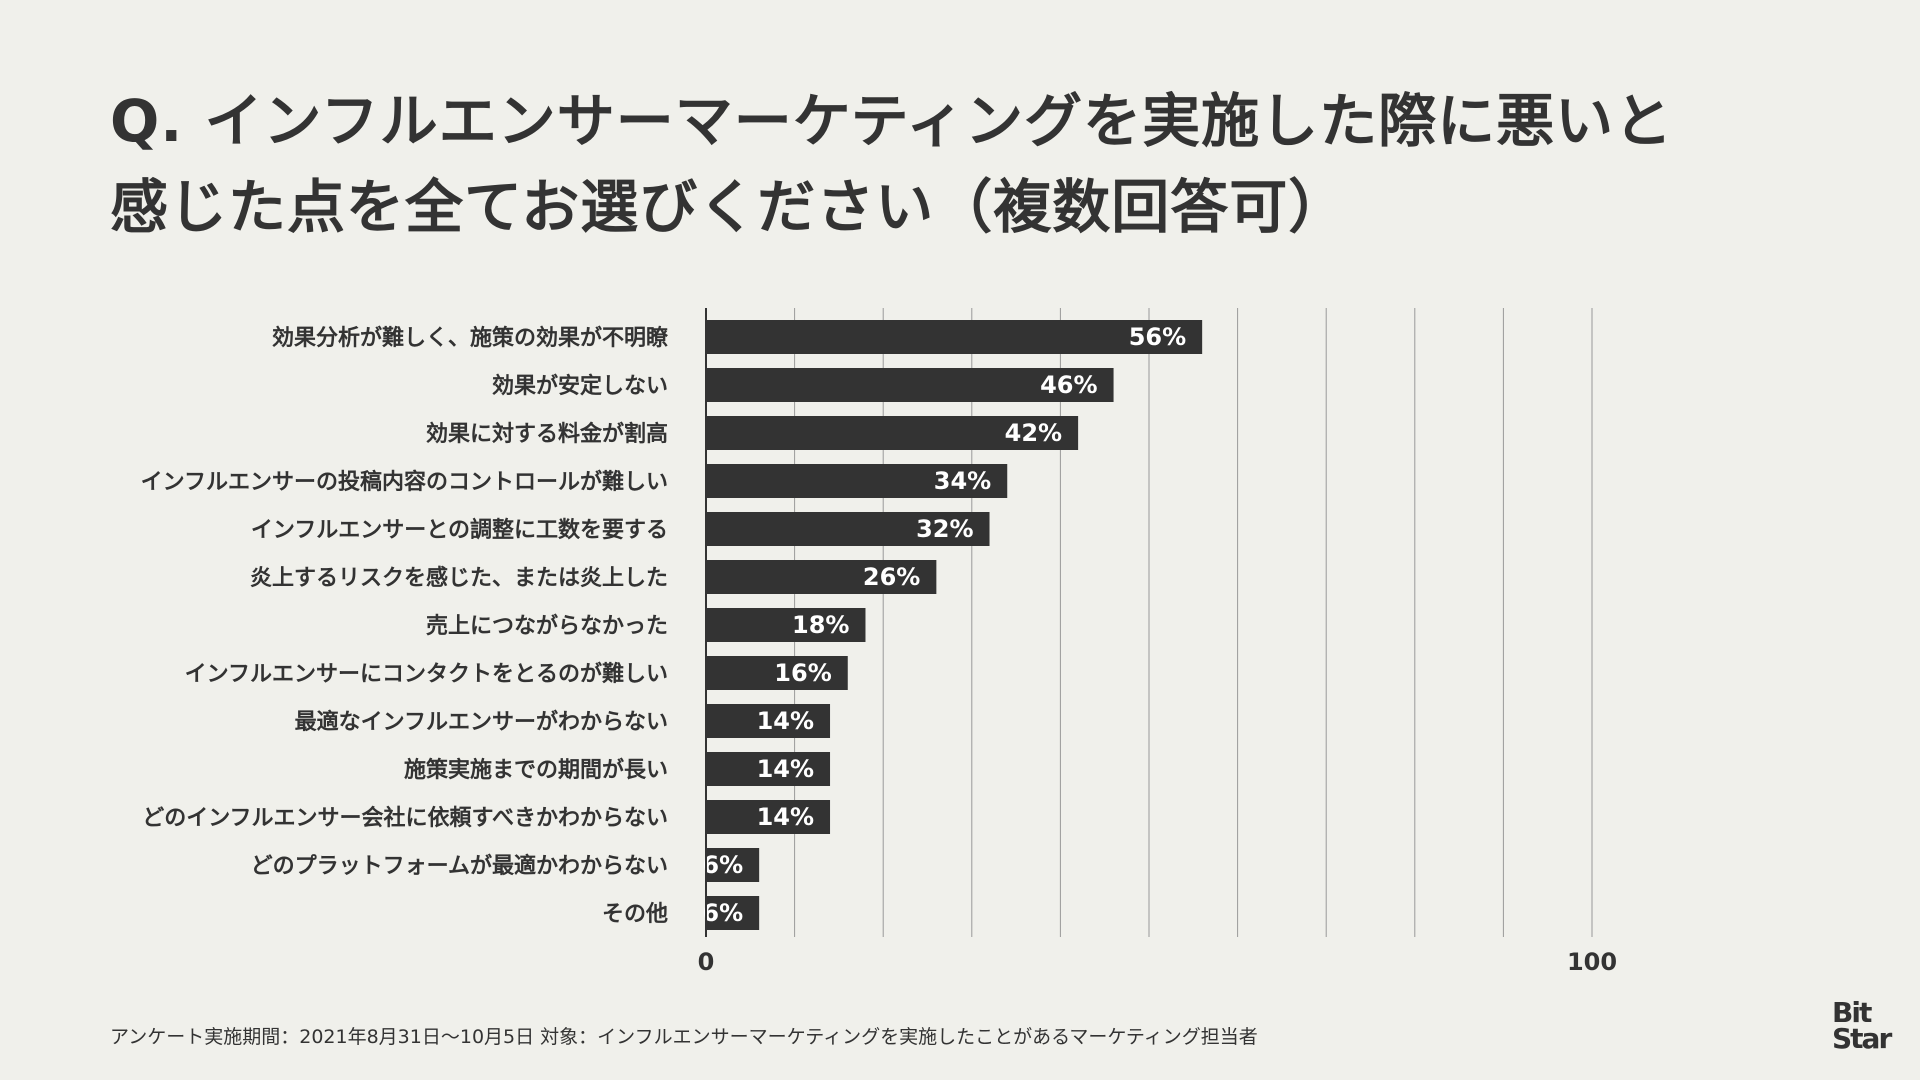 Image resolution: width=1920 pixels, height=1080 pixels. Describe the element at coordinates (891, 577) in the screenshot. I see `bar-value-label: 26%` at that location.